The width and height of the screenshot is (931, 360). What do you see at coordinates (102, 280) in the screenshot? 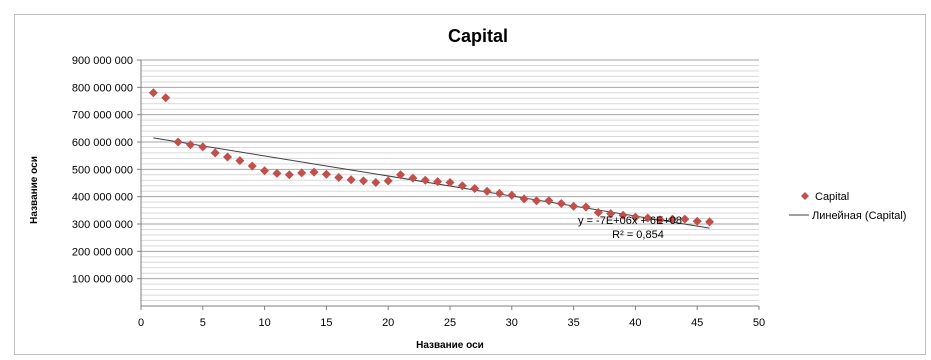
I see `y-tick-label: 100 000 000` at bounding box center [102, 280].